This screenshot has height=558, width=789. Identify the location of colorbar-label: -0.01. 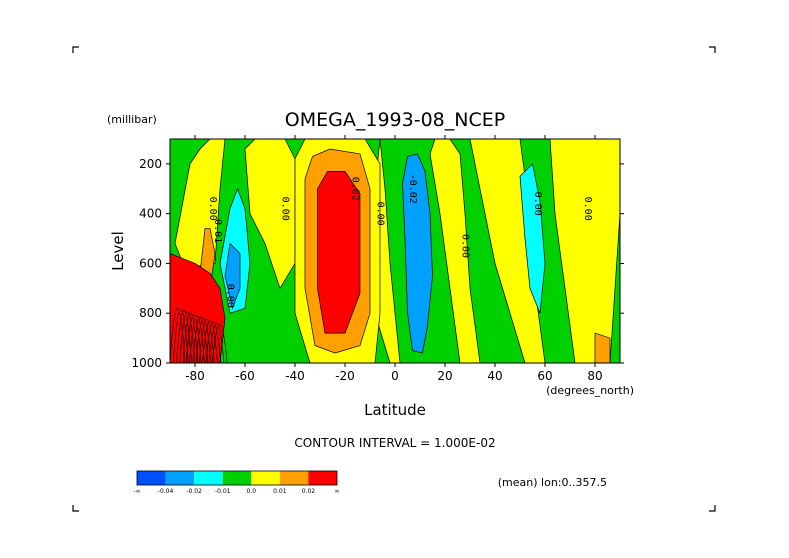
(223, 491).